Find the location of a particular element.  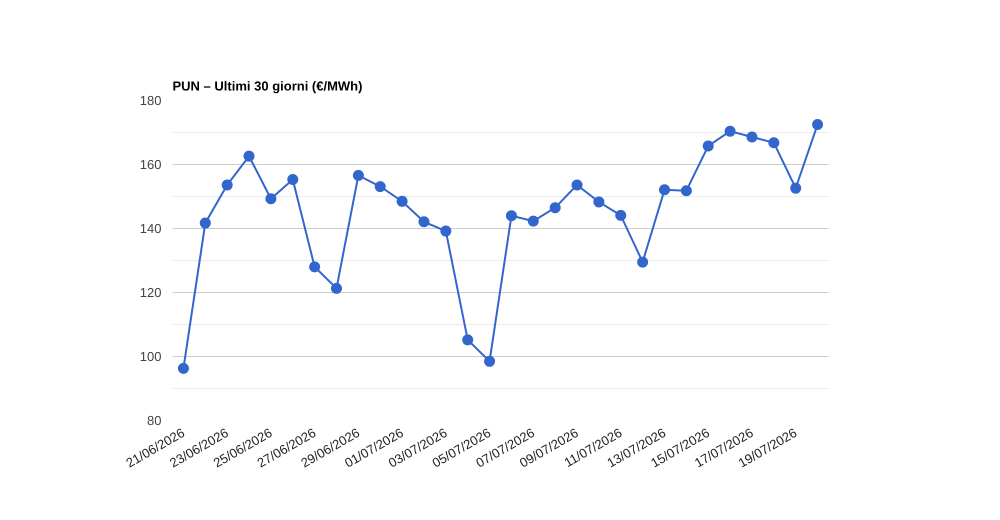

y-tick-label: 160 is located at coordinates (151, 164).